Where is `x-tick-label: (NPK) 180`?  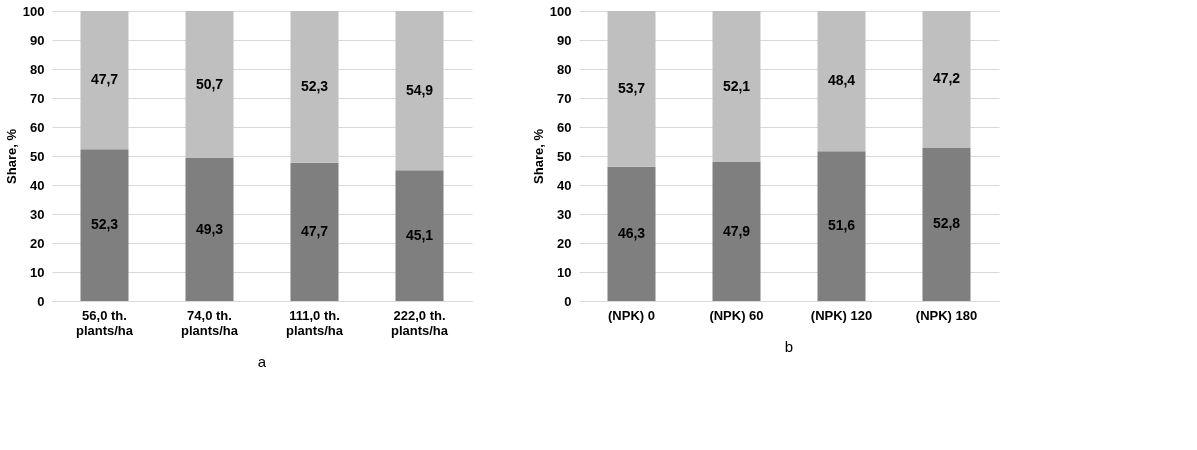 x-tick-label: (NPK) 180 is located at coordinates (946, 315).